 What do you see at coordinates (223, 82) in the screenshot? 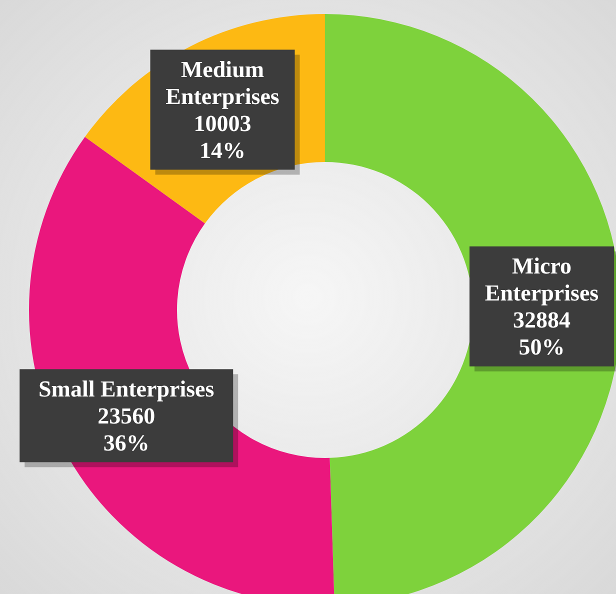
I see `slice-label: Medium Enterprises` at bounding box center [223, 82].